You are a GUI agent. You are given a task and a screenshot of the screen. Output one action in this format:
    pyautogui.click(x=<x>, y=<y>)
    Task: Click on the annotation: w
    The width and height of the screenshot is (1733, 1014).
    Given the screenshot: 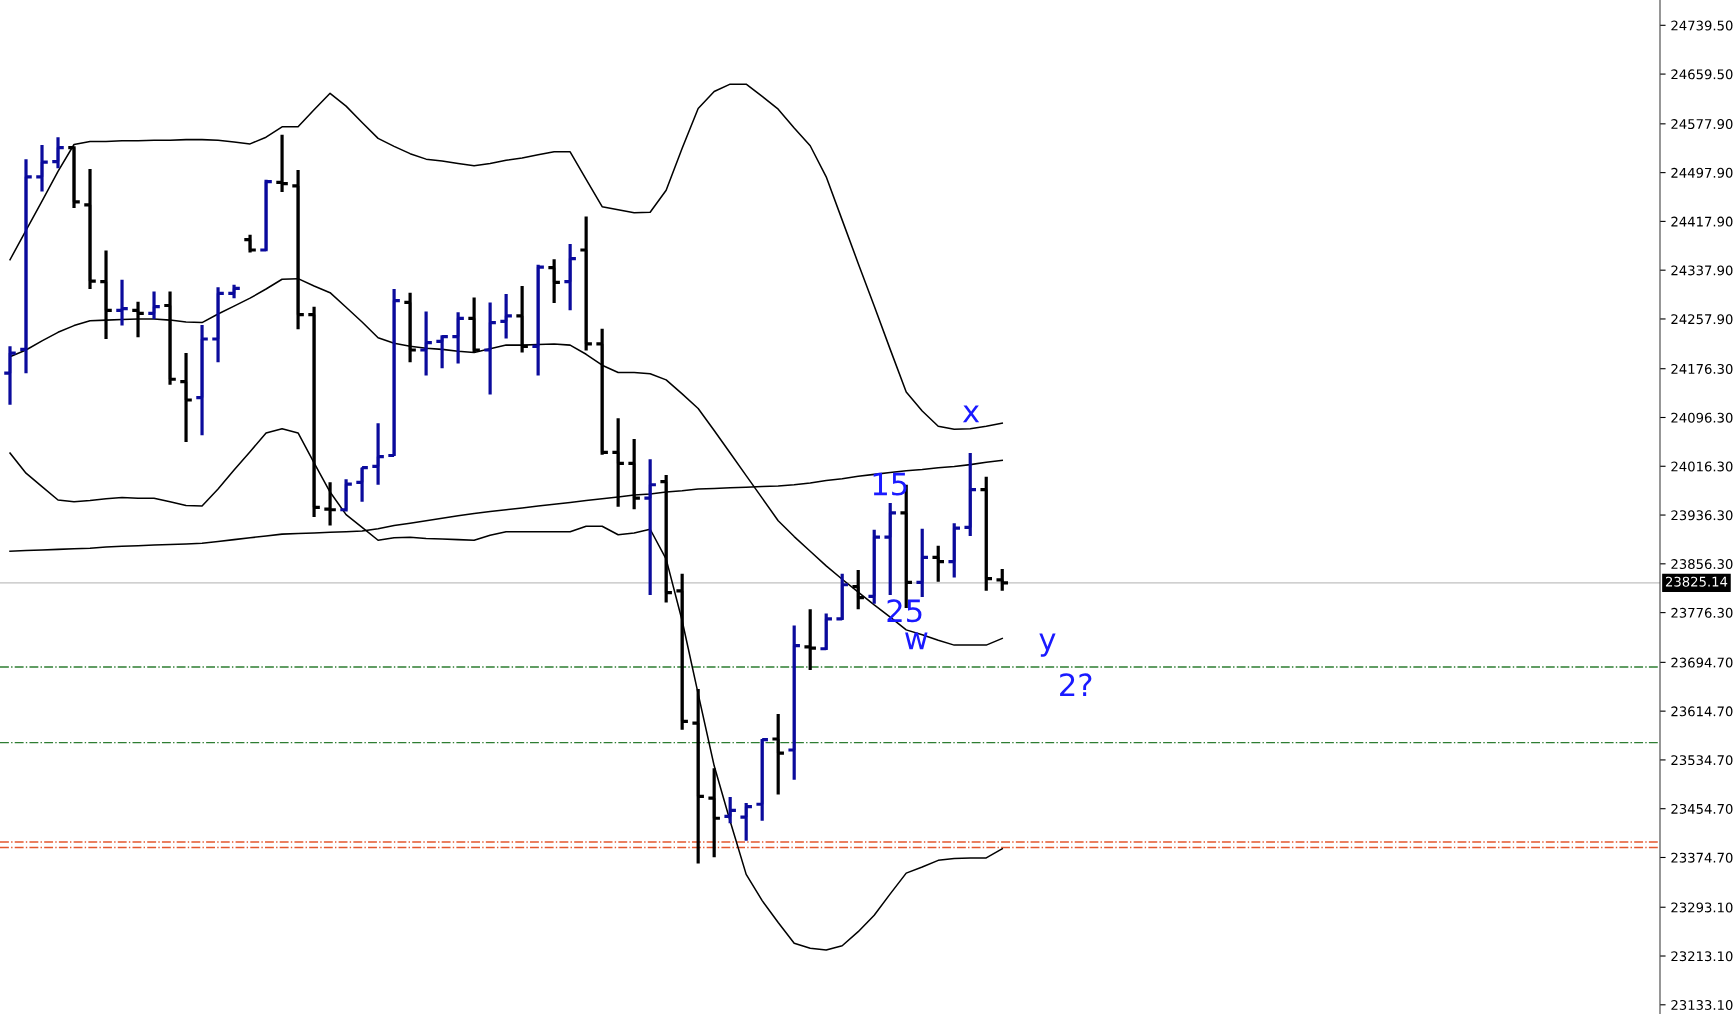 What is the action you would take?
    pyautogui.click(x=916, y=641)
    